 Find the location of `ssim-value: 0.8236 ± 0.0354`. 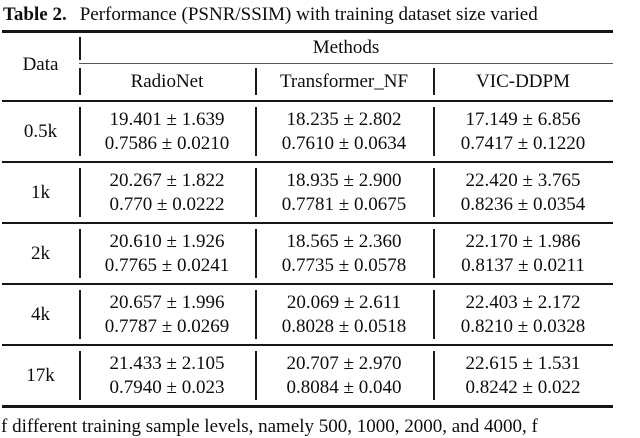

ssim-value: 0.8236 ± 0.0354 is located at coordinates (523, 204).